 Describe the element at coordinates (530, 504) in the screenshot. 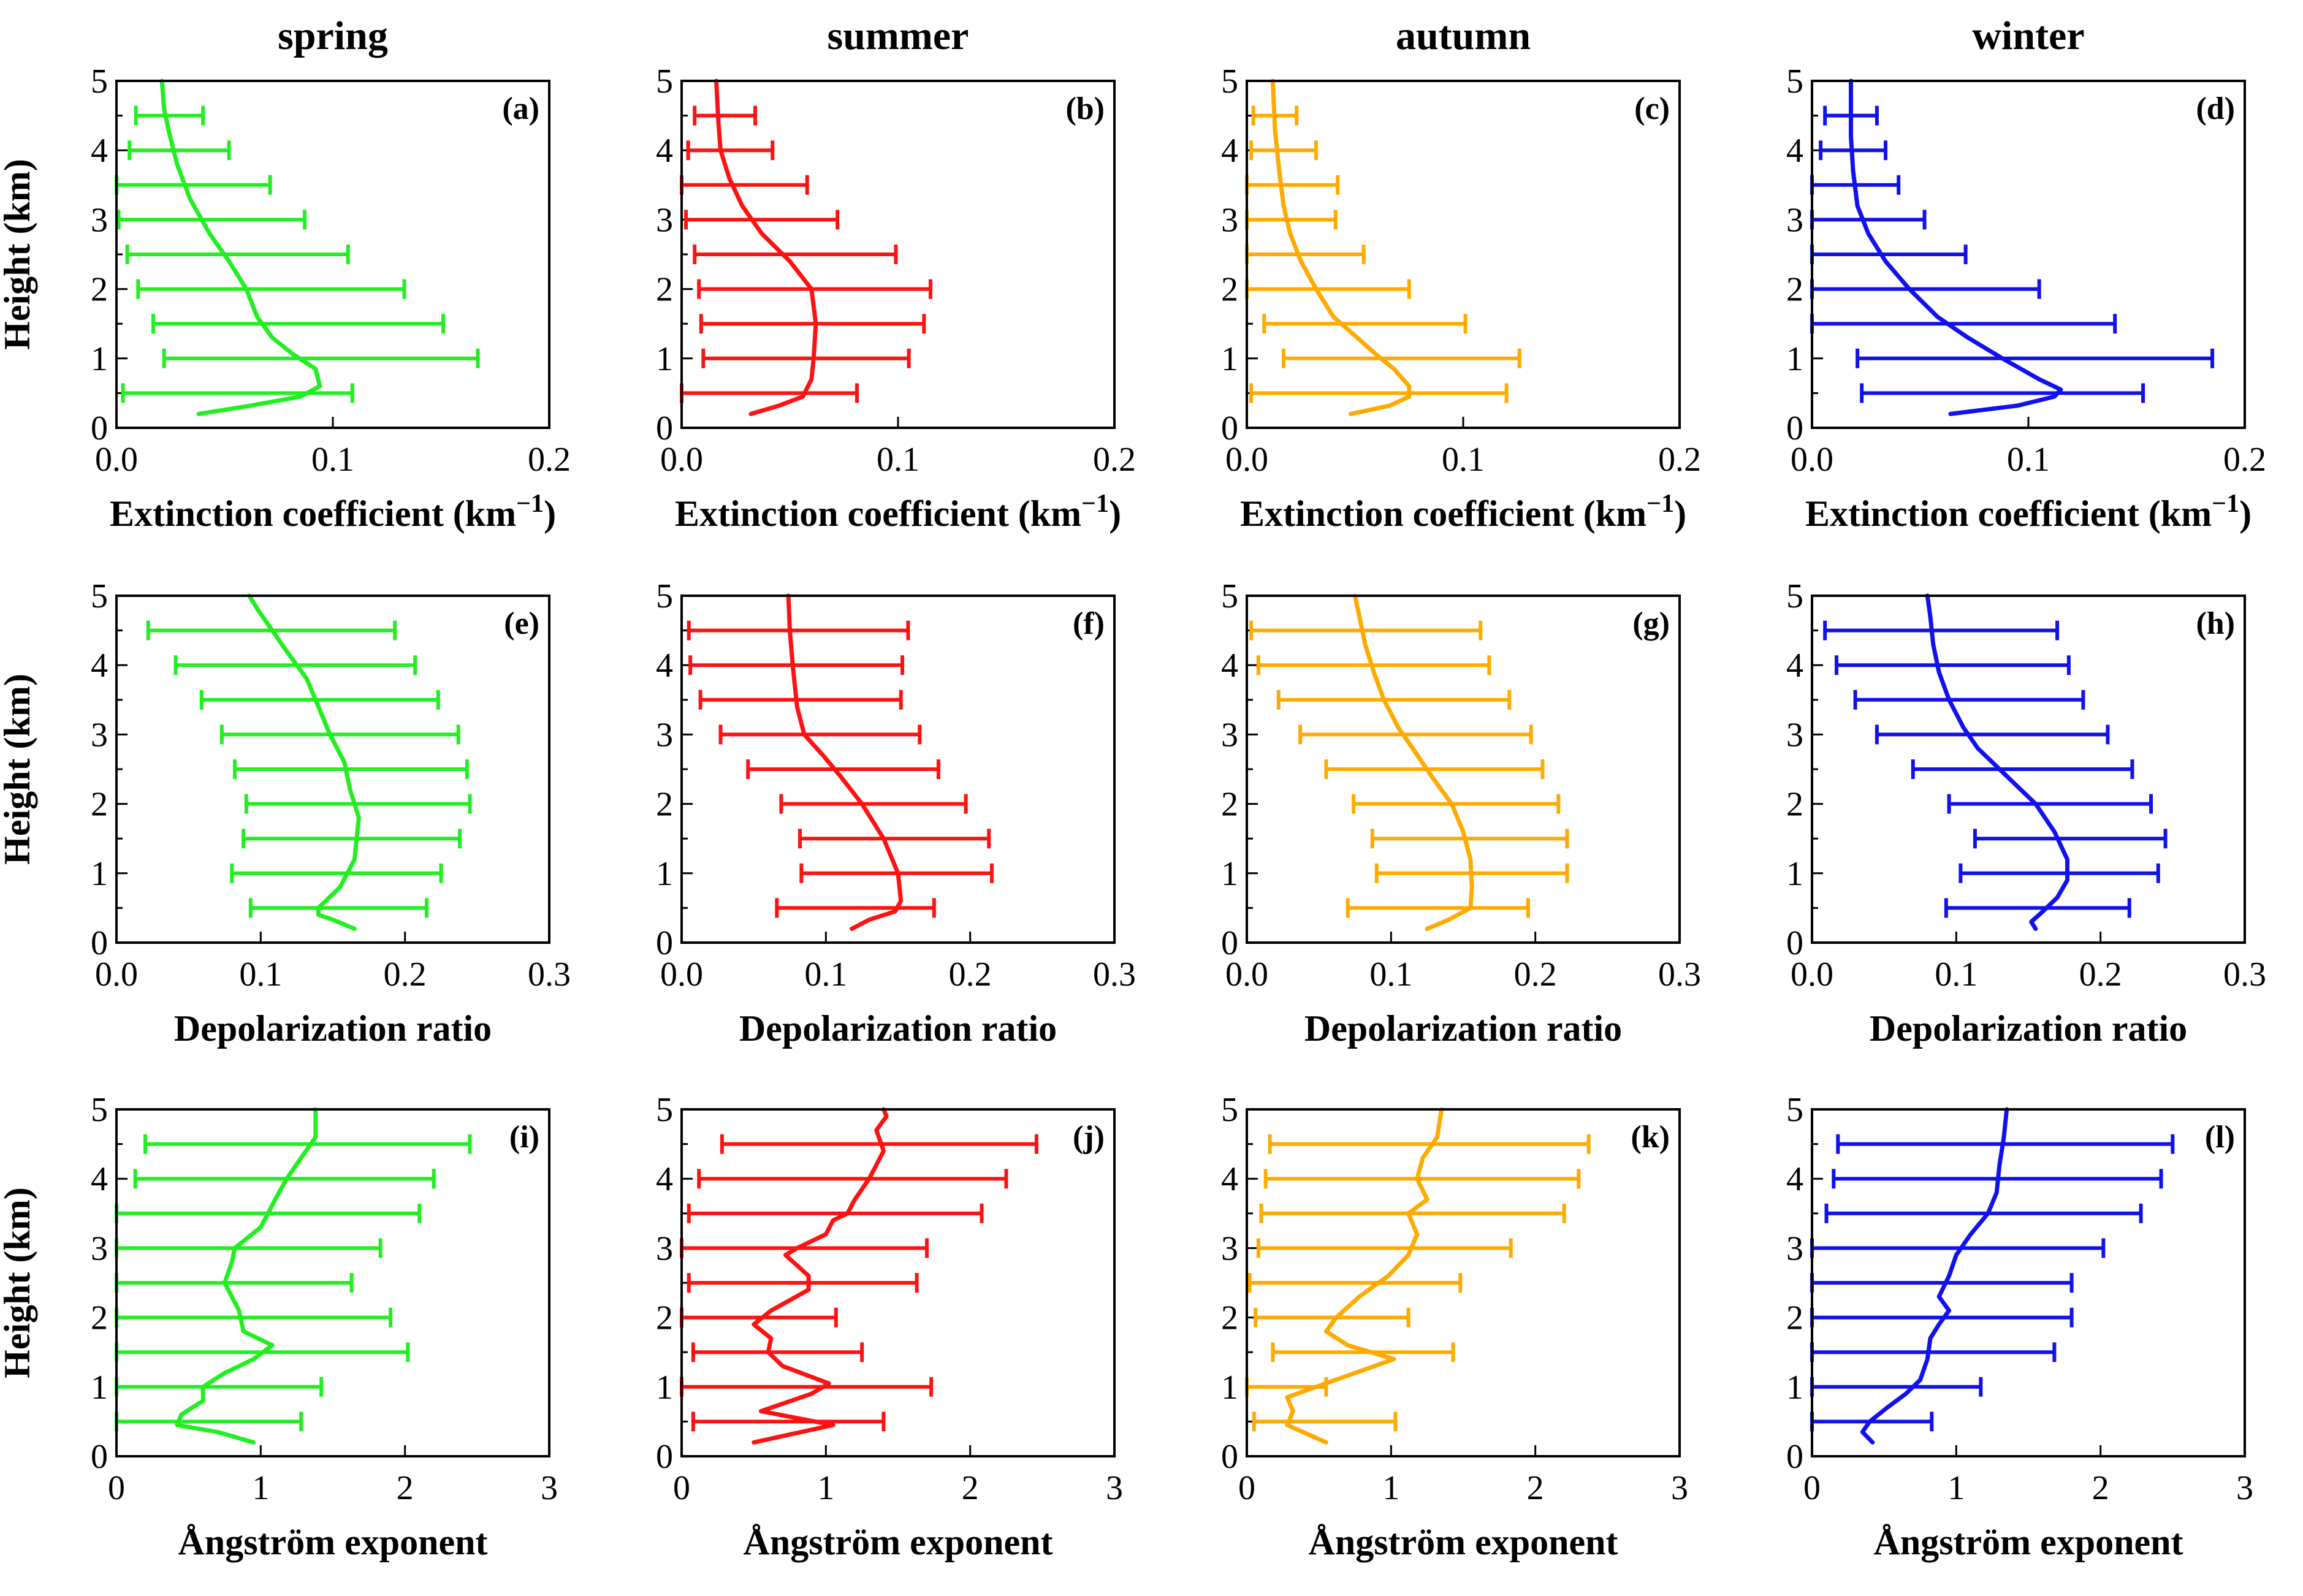

I see `x-axis-label-unit-exponent: −1` at that location.